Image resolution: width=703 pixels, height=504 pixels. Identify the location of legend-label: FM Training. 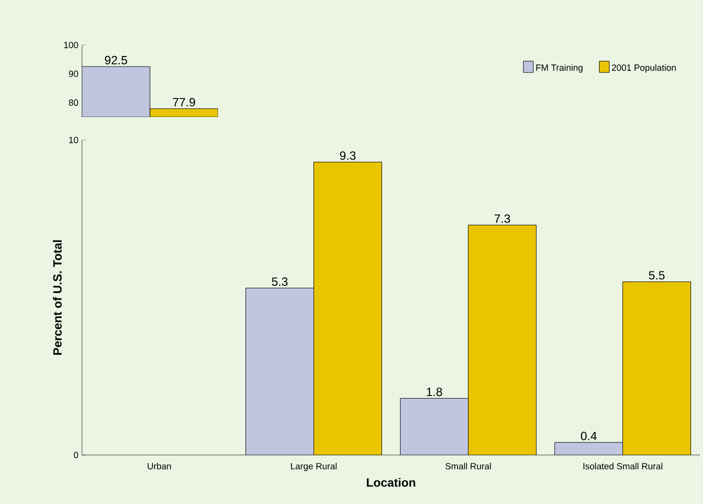
(559, 68).